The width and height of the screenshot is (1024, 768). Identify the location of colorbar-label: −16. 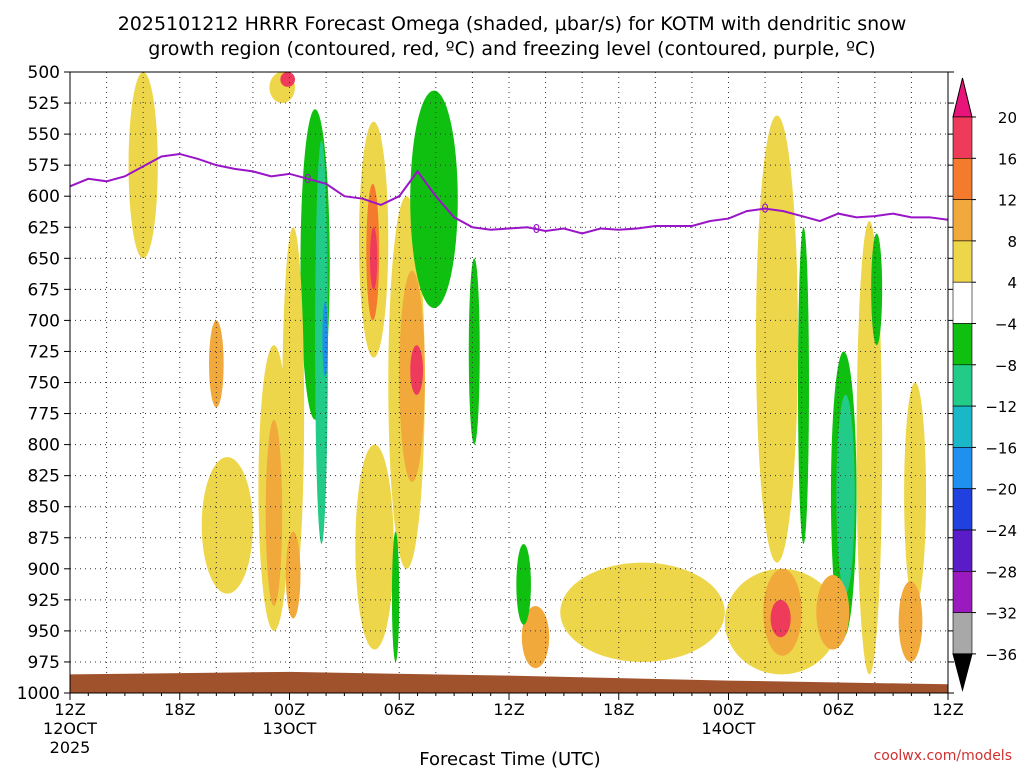
(1001, 448).